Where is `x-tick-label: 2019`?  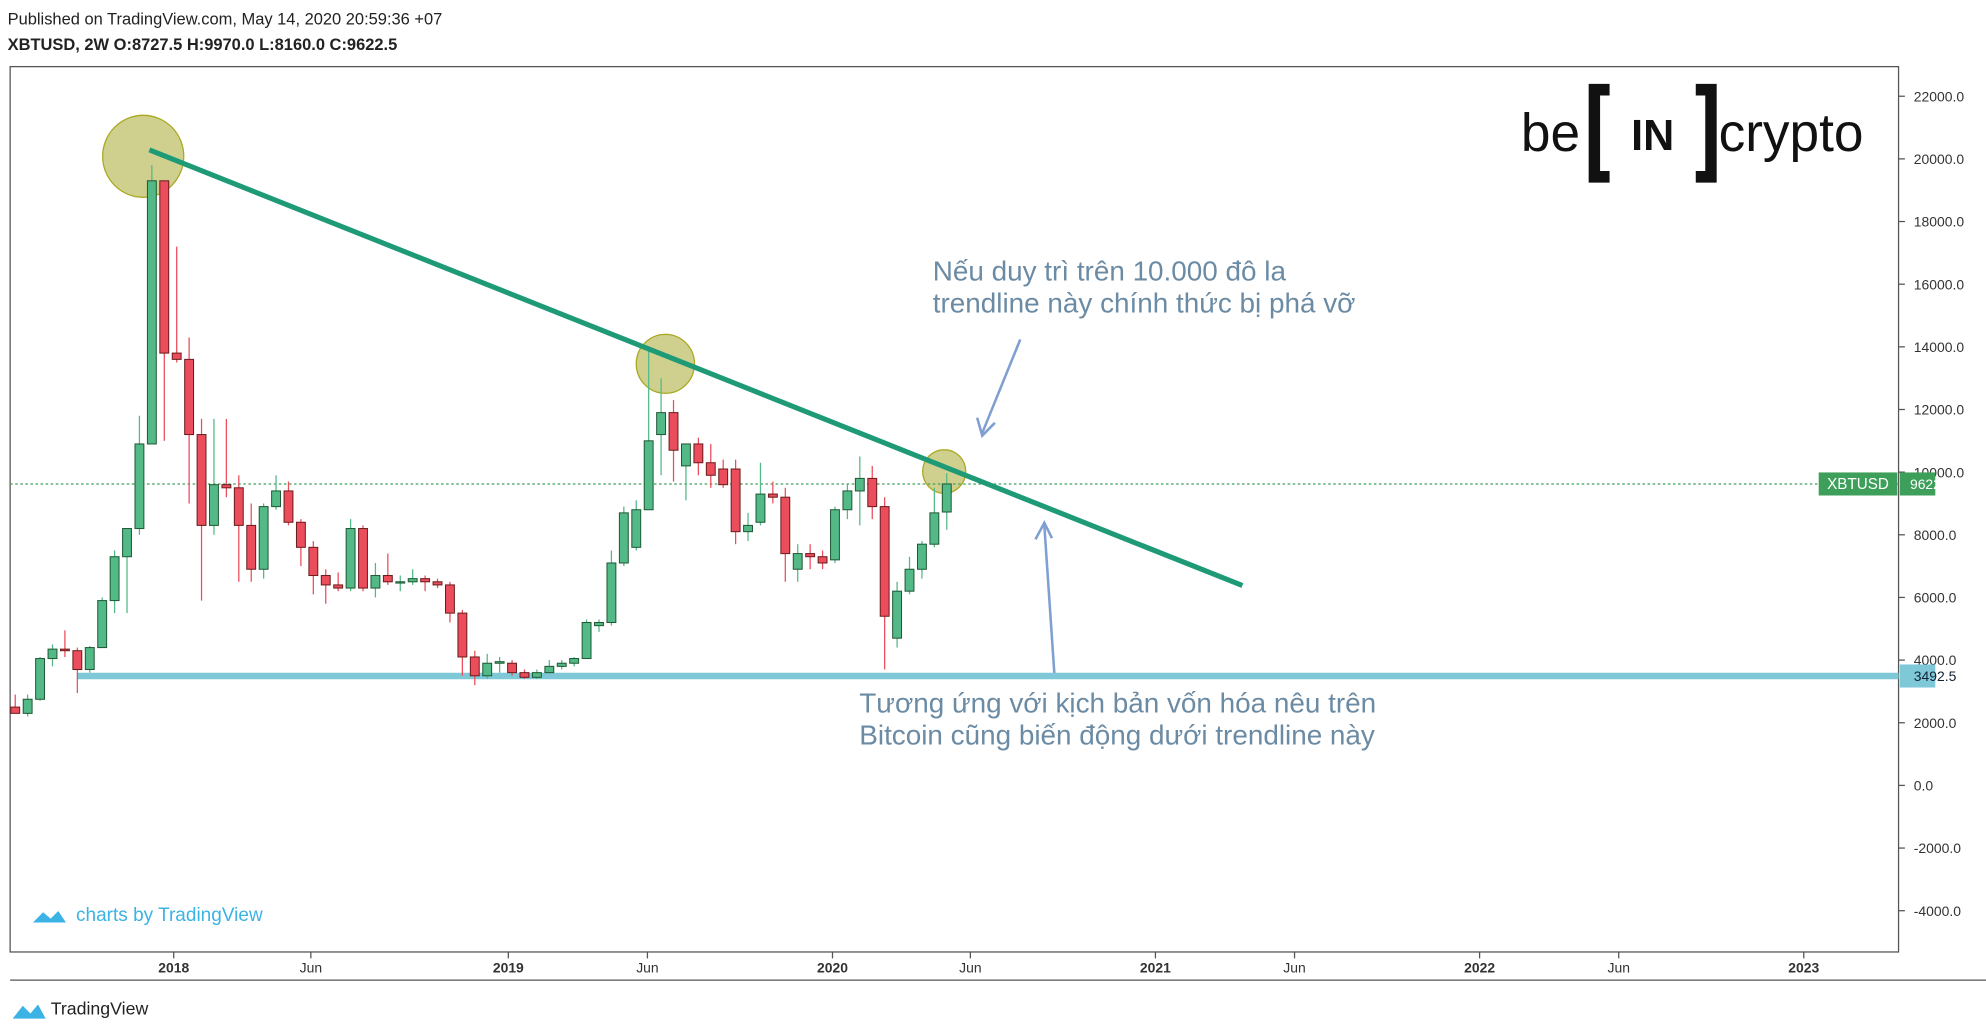
x-tick-label: 2019 is located at coordinates (508, 967).